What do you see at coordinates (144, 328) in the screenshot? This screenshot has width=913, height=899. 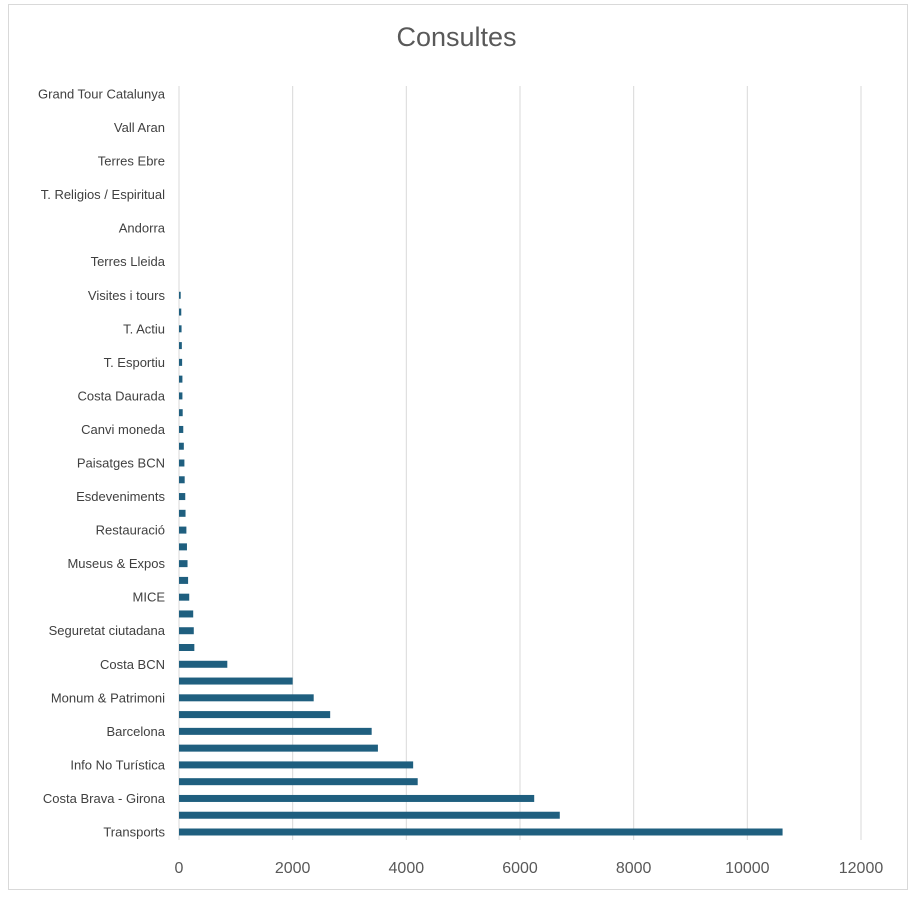 I see `category-label: T. Actiu` at bounding box center [144, 328].